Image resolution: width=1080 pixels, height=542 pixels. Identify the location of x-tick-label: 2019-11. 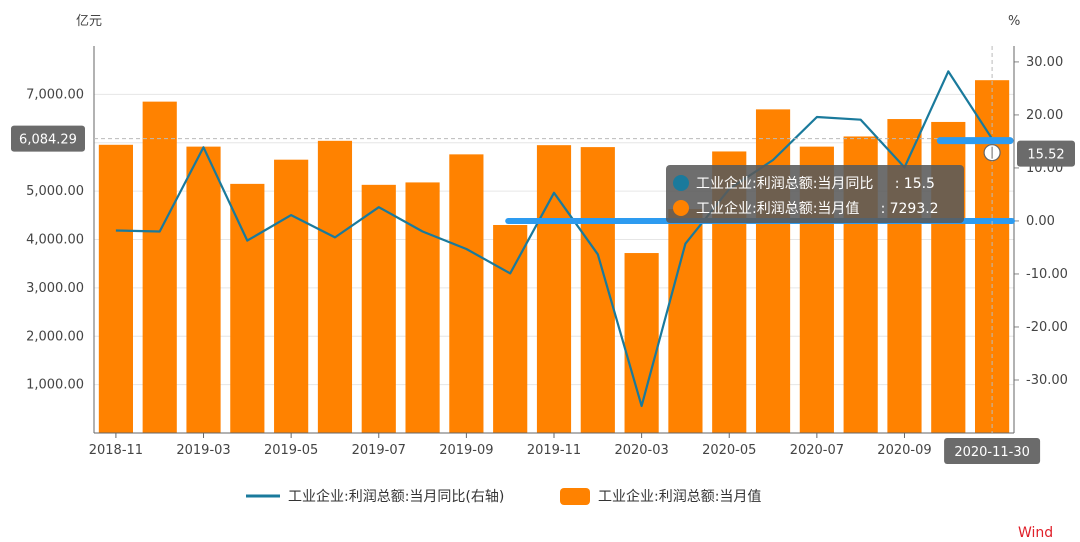
(554, 450).